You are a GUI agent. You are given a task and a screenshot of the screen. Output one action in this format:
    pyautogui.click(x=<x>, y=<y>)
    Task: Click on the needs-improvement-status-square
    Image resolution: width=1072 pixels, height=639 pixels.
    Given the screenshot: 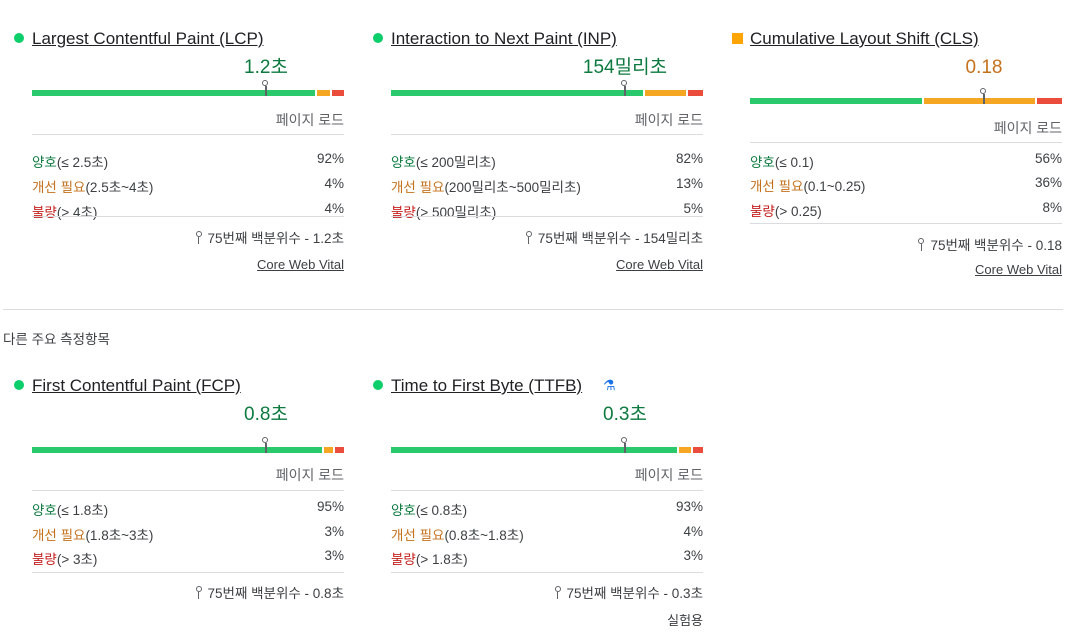 What is the action you would take?
    pyautogui.click(x=737, y=38)
    